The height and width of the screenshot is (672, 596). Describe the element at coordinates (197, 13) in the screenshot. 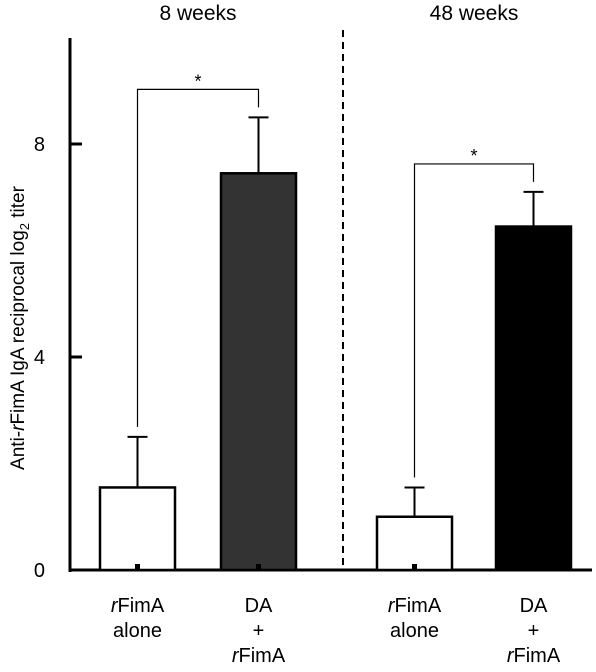

I see `group-title: 8 weeks` at that location.